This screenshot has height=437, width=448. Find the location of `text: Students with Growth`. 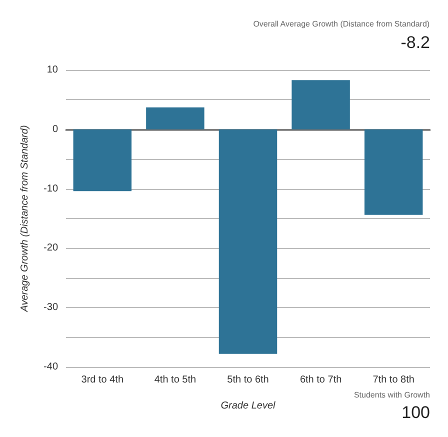

text: Students with Growth is located at coordinates (392, 395).